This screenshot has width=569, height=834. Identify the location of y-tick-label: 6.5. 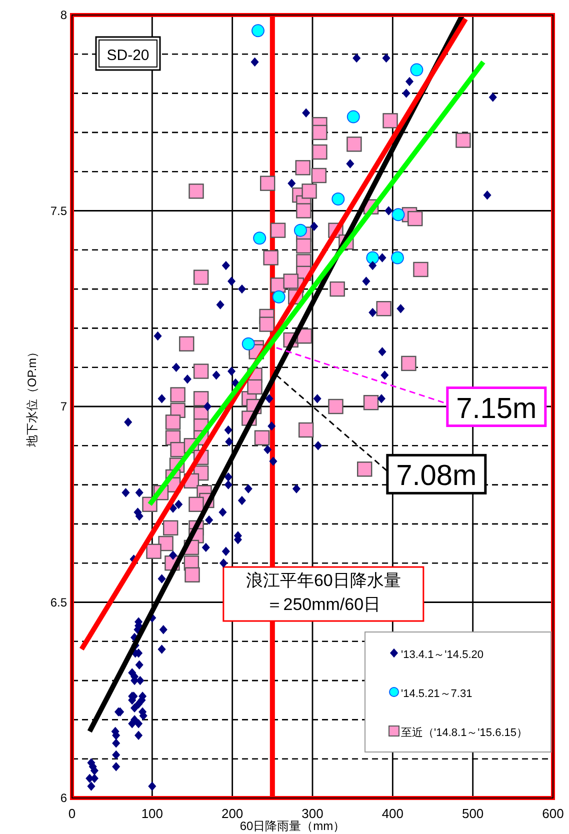
(59, 602).